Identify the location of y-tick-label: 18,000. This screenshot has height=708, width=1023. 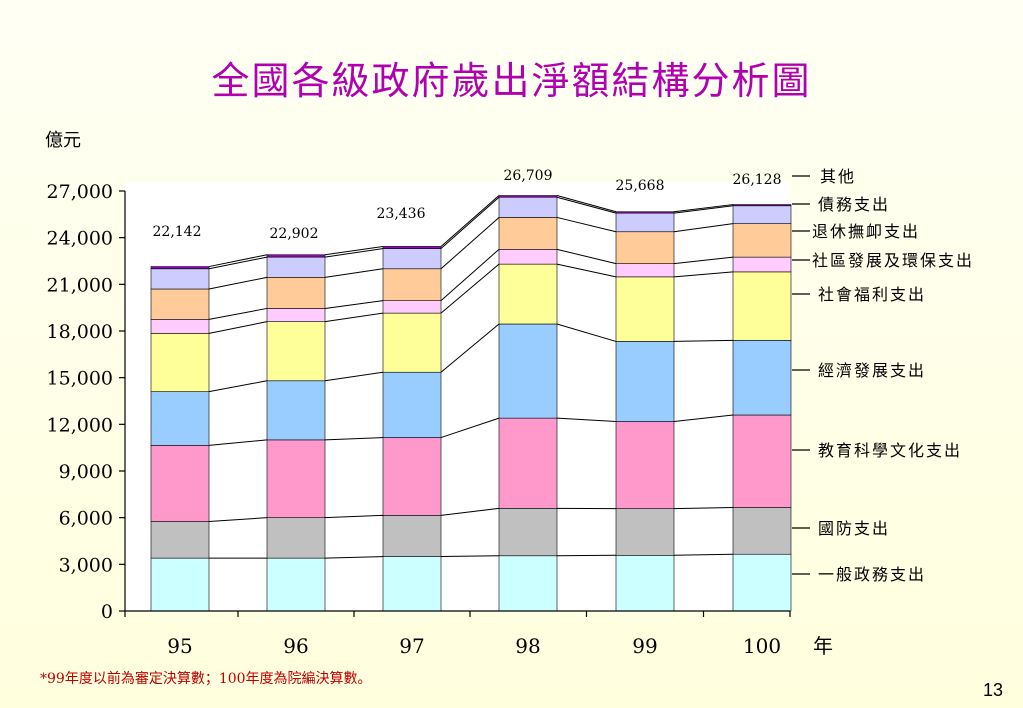
(80, 332).